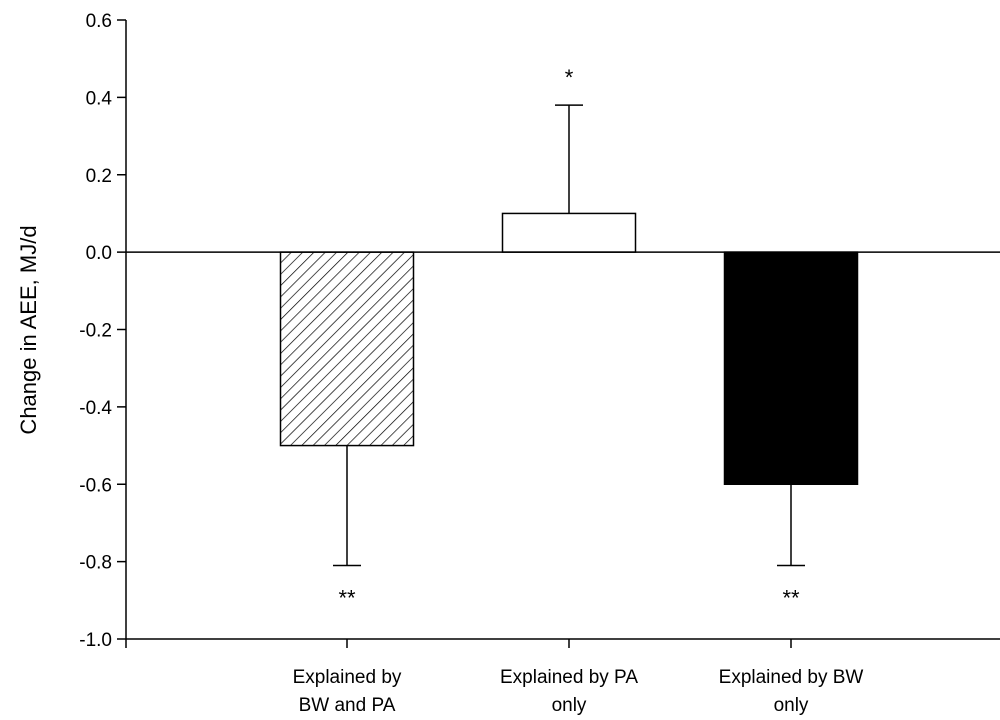 Image resolution: width=1000 pixels, height=720 pixels. I want to click on category-label: BW and PA, so click(347, 705).